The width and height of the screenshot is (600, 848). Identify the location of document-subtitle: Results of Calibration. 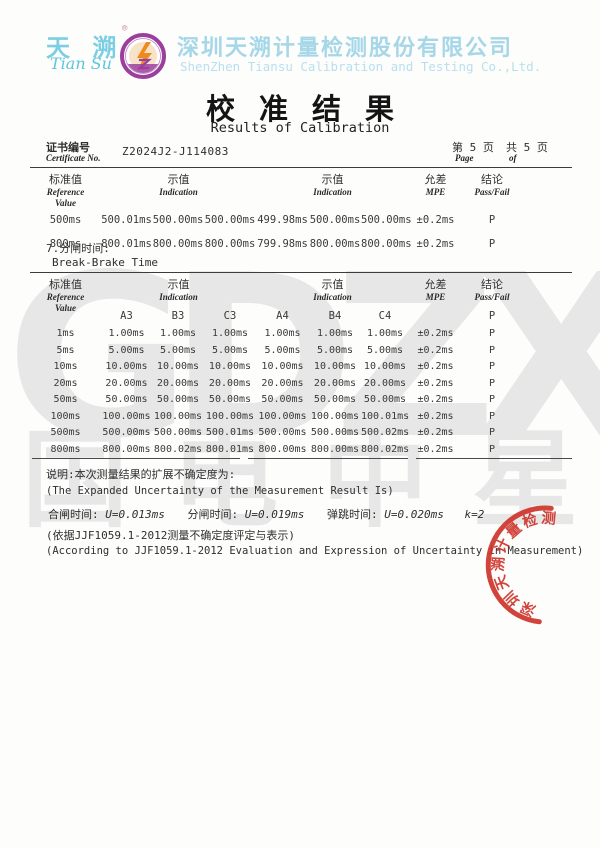
(300, 128).